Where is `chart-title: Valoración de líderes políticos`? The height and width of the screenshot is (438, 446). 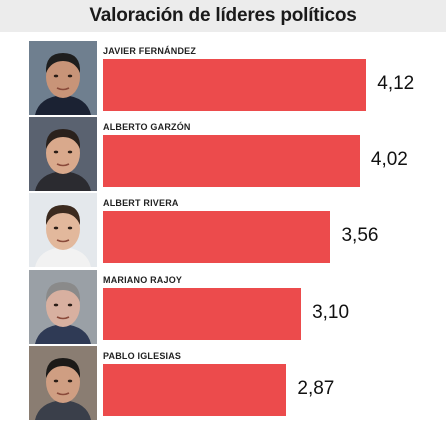
chart-title: Valoración de líderes políticos is located at coordinates (223, 15).